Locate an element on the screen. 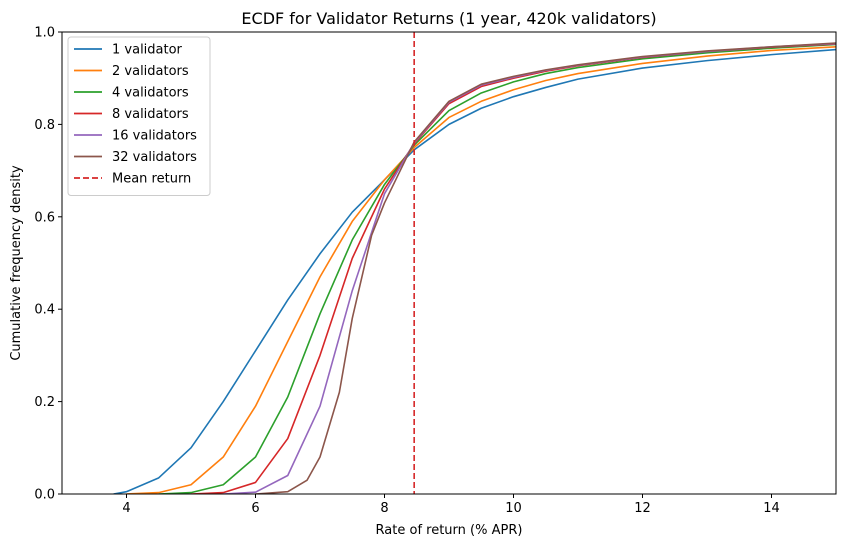  x-tick-label: 10 is located at coordinates (513, 508).